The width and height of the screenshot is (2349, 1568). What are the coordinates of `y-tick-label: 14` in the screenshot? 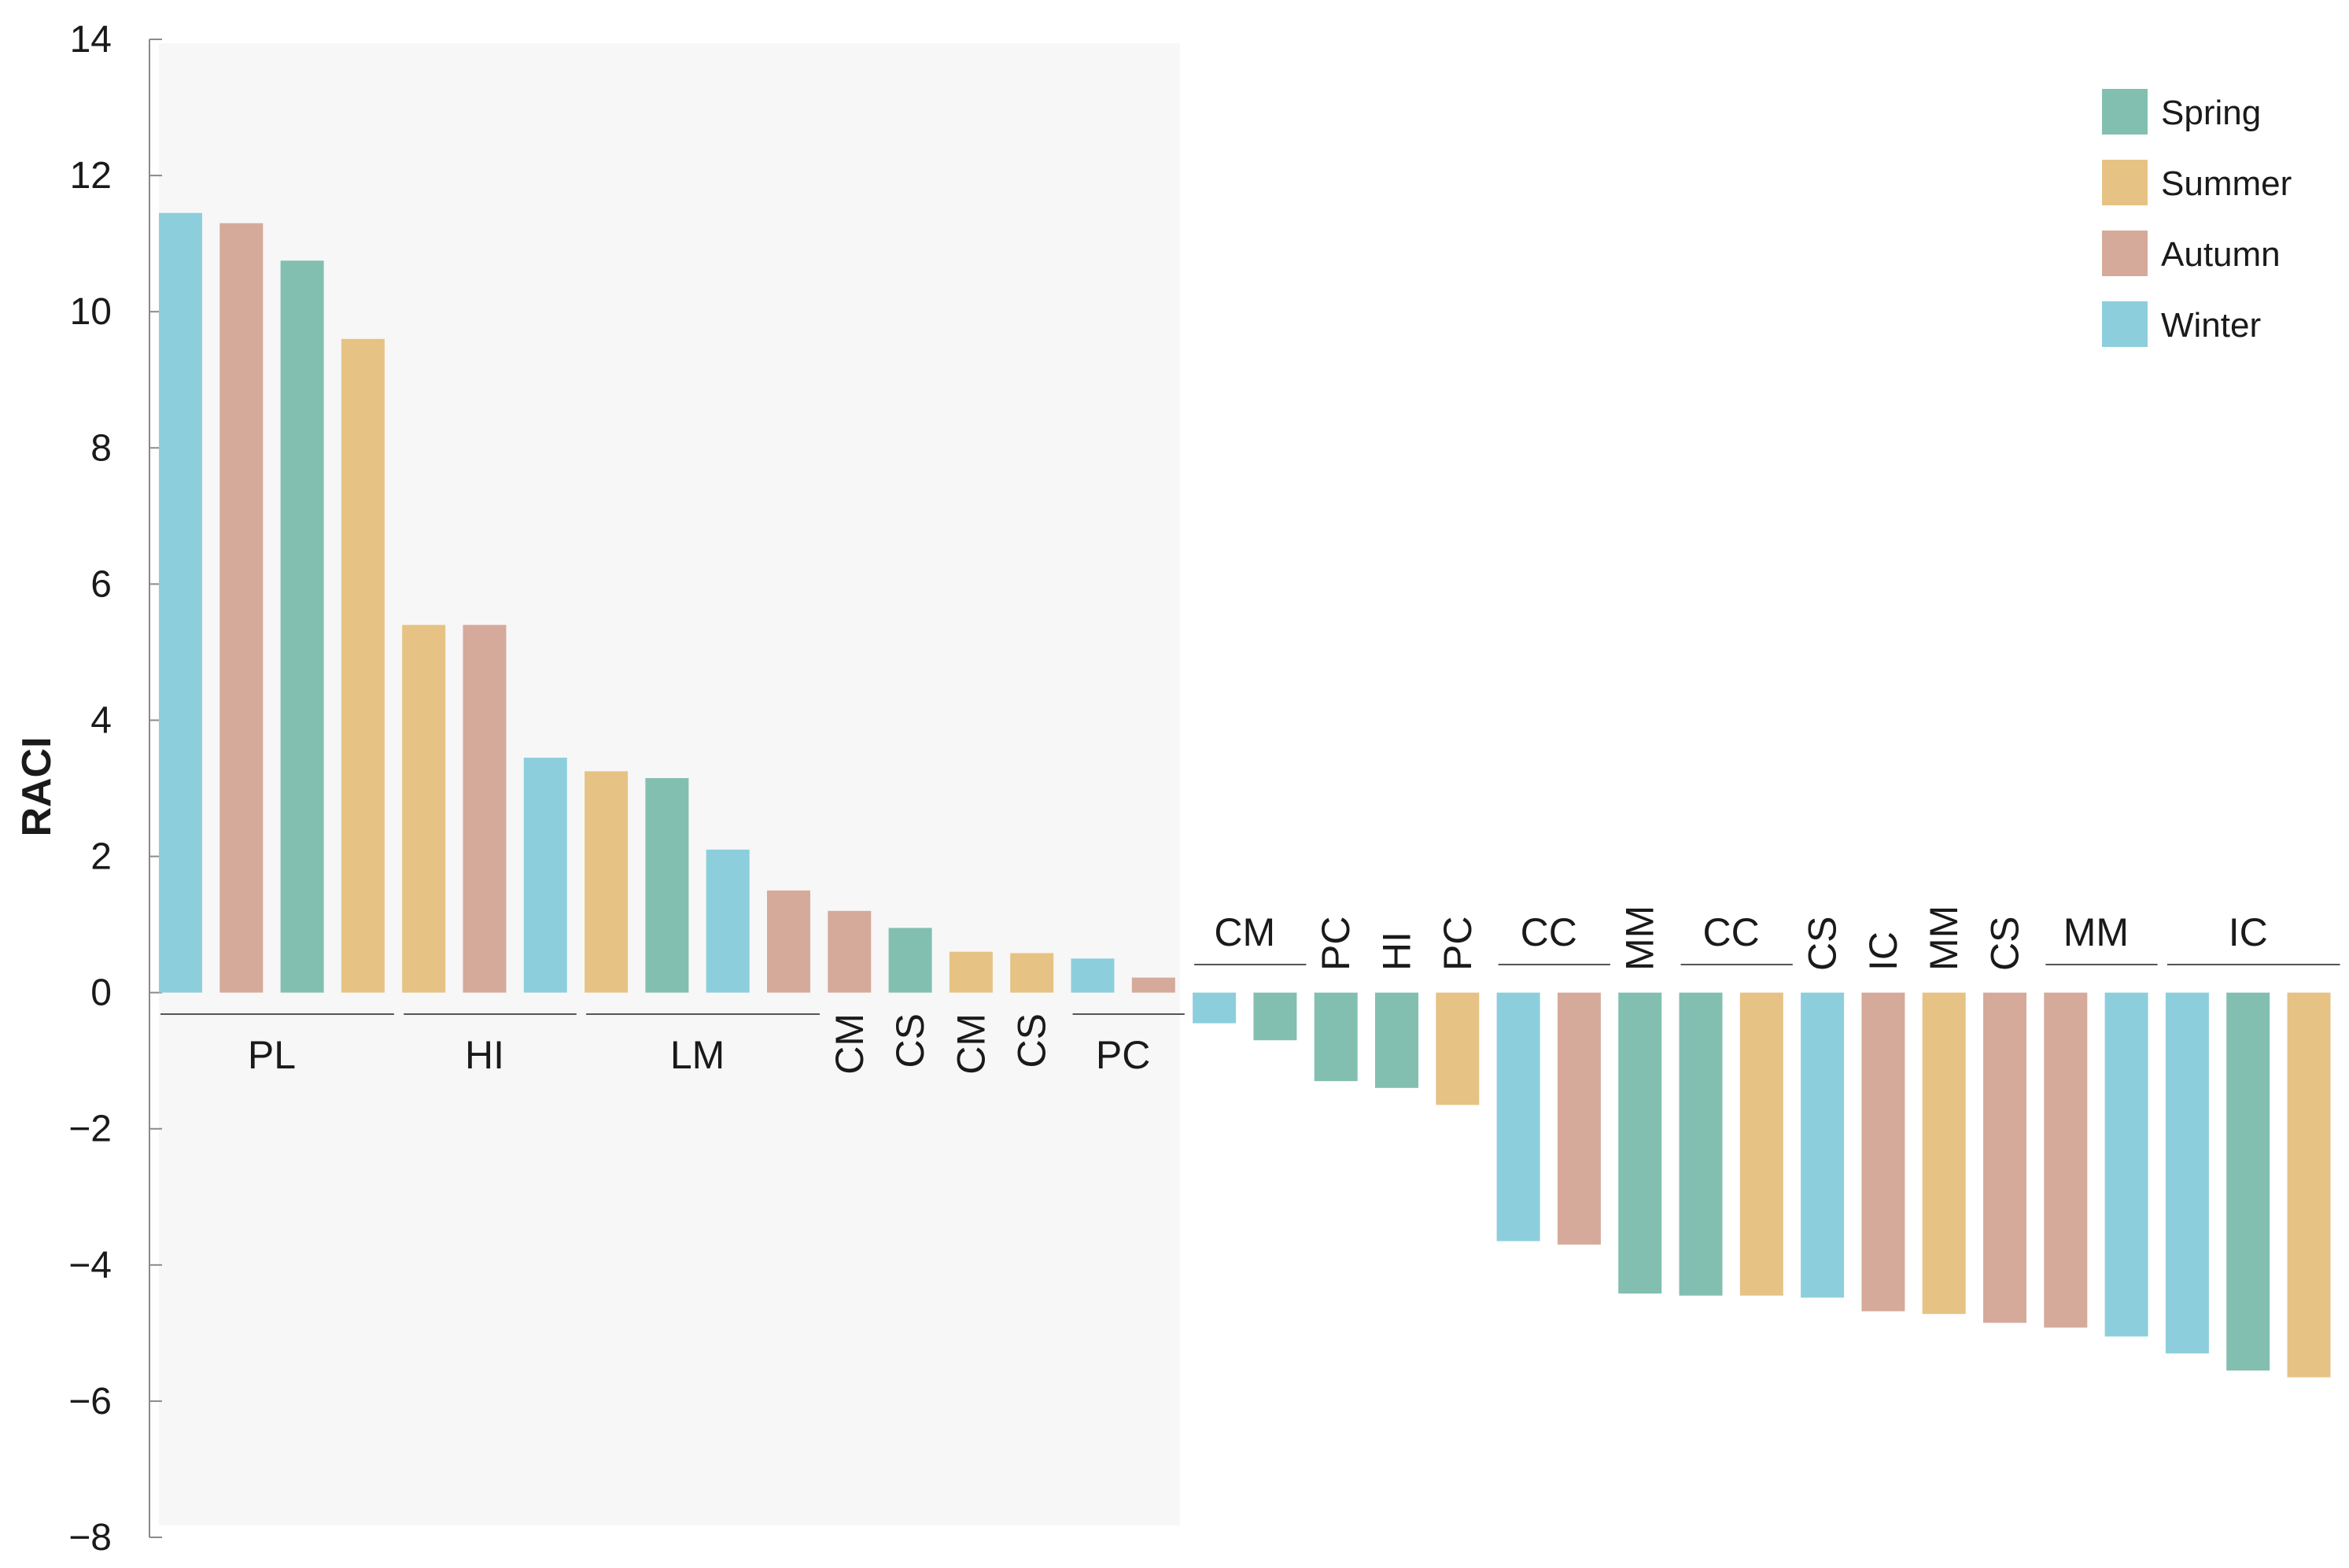 It's located at (91, 40).